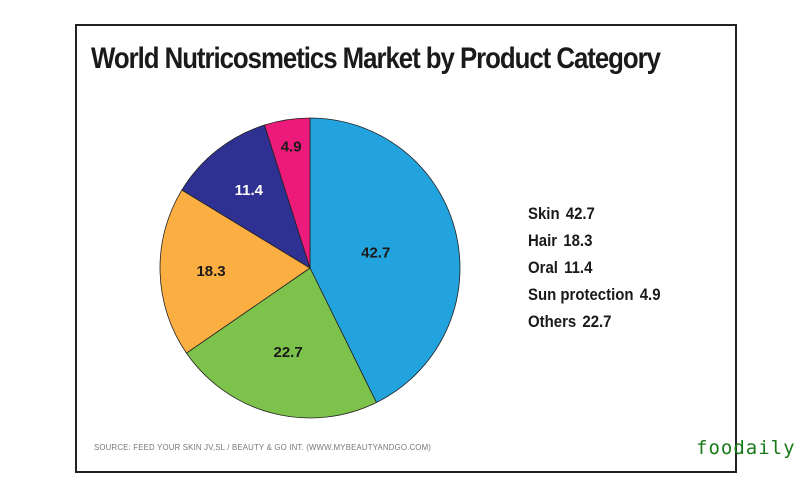 This screenshot has height=488, width=800. What do you see at coordinates (210, 271) in the screenshot?
I see `slice-label-hair: 18.3` at bounding box center [210, 271].